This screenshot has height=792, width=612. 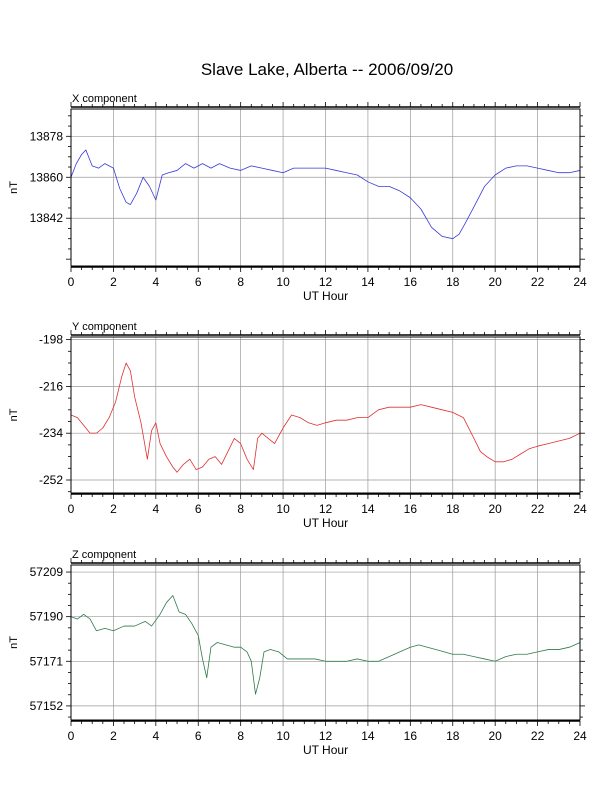 What do you see at coordinates (240, 282) in the screenshot?
I see `x-x-tick-label: 8` at bounding box center [240, 282].